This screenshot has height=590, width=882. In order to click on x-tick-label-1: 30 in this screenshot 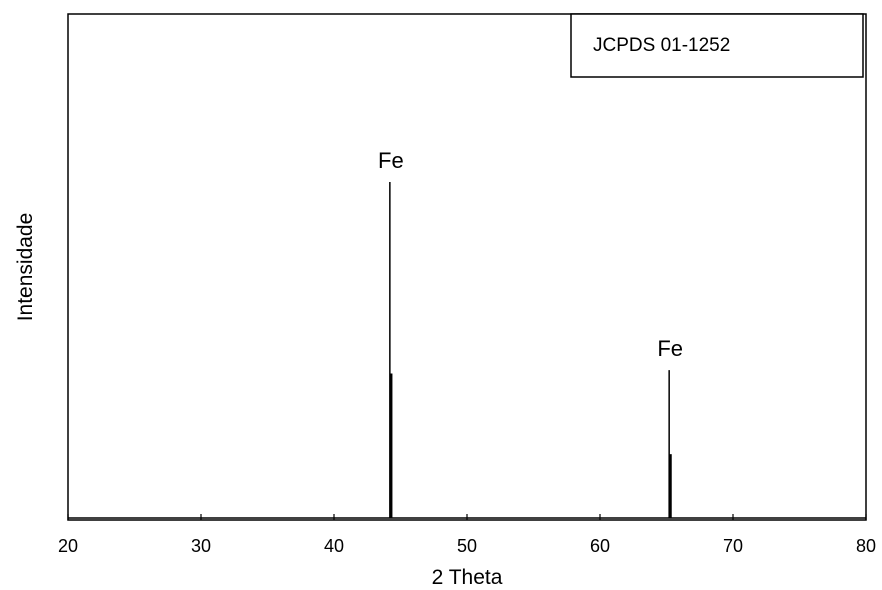, I will do `click(201, 546)`.